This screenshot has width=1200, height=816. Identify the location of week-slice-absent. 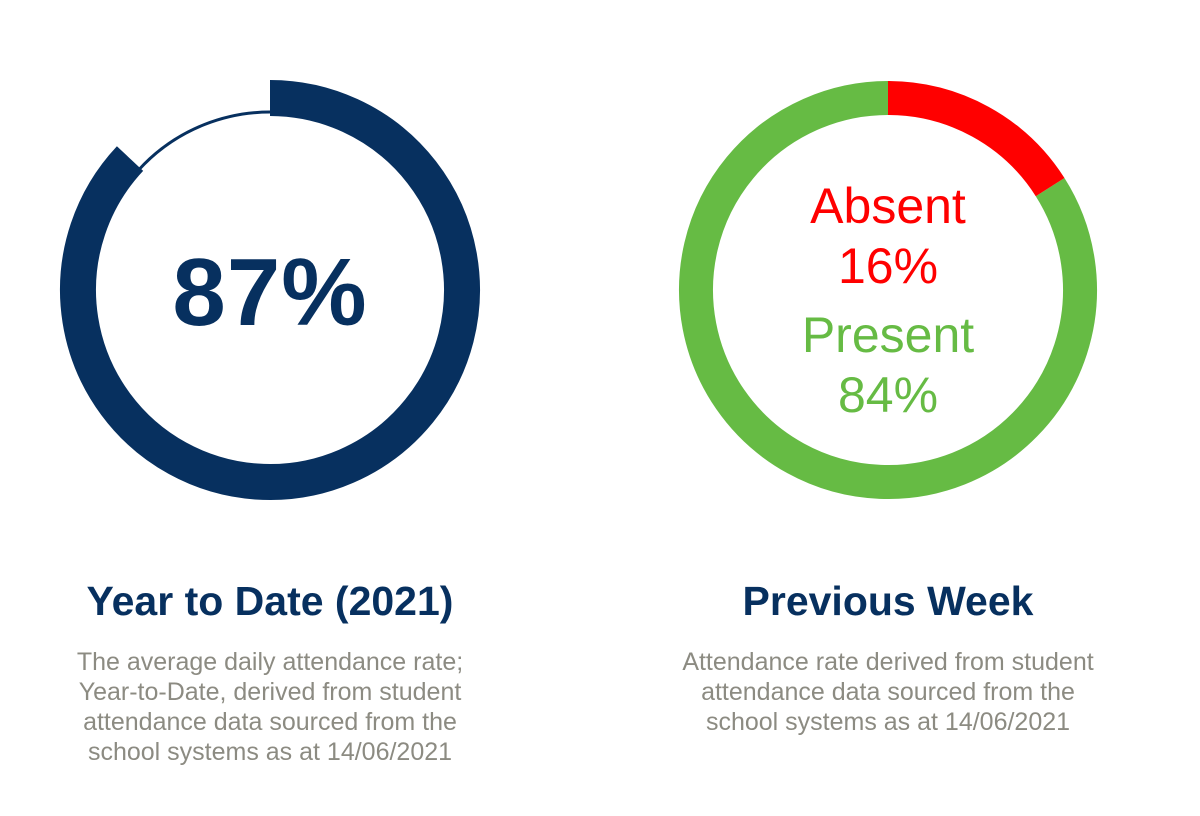
(976, 139).